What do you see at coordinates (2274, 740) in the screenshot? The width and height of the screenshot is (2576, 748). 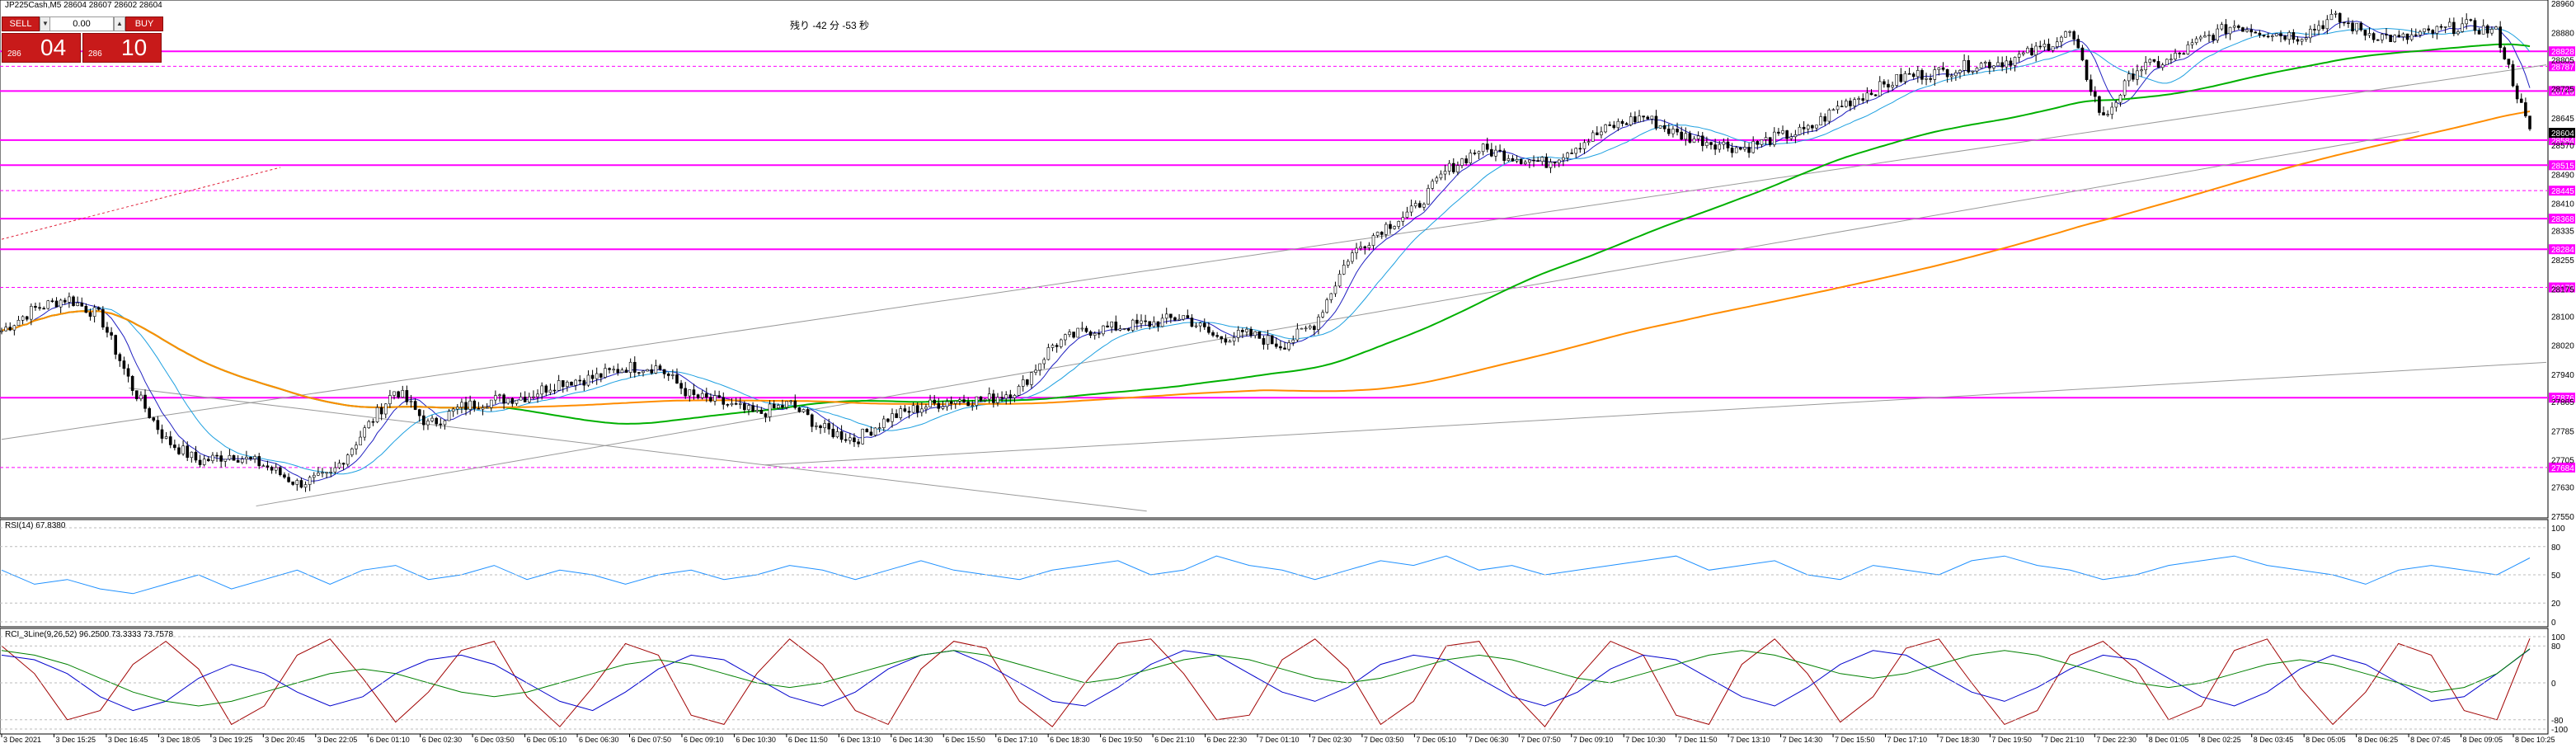 I see `x-tick-label: 8 Dec 03:45` at bounding box center [2274, 740].